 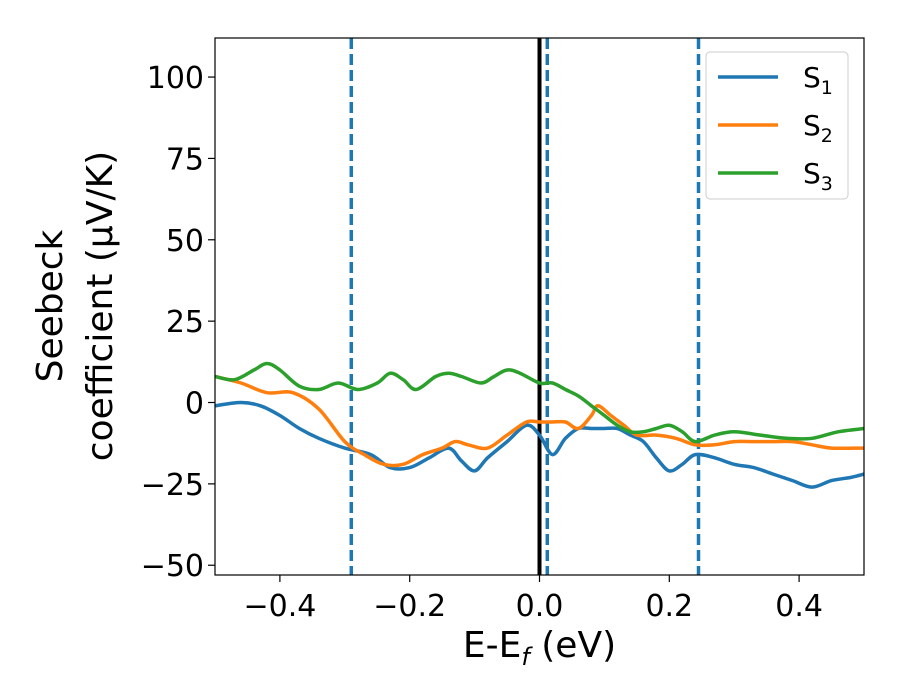 I want to click on x-axis-label-tail: (eV), so click(x=573, y=645).